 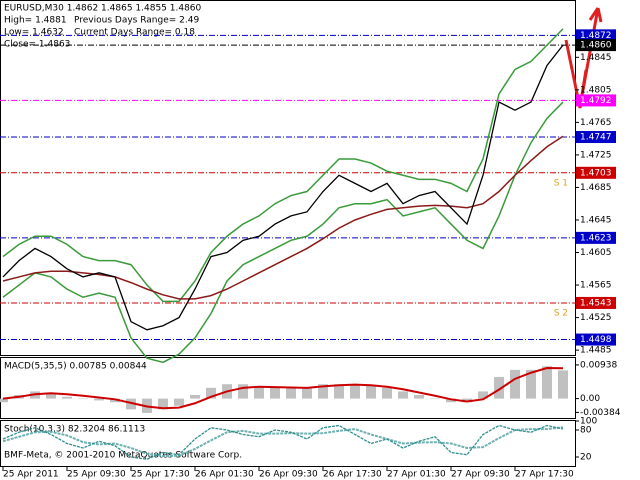 What do you see at coordinates (134, 33) in the screenshot?
I see `range-text: Current Days Range= 0.18` at bounding box center [134, 33].